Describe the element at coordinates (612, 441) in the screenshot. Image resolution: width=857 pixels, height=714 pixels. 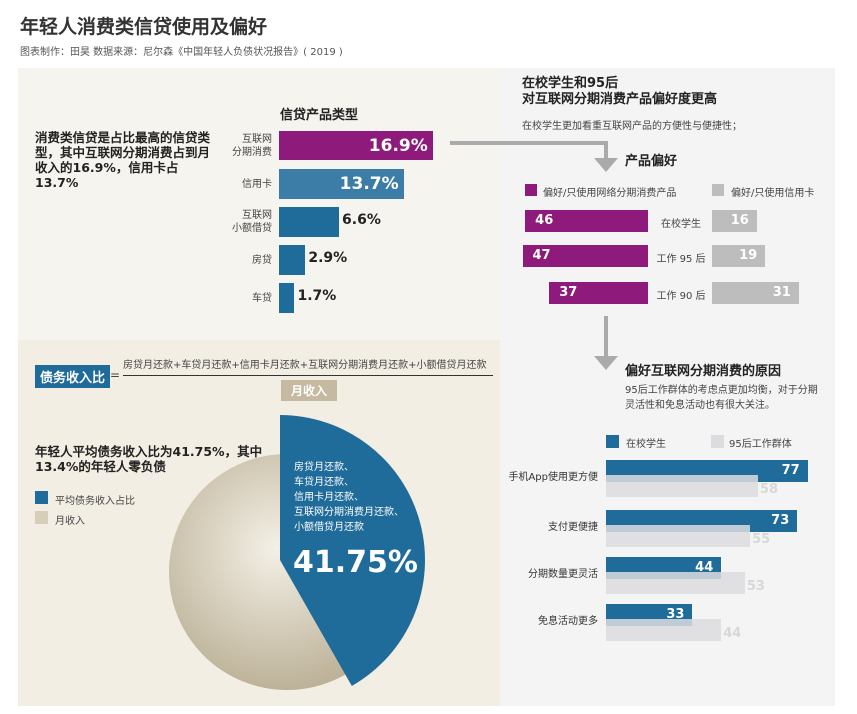
I see `legend-swatch-blue` at that location.